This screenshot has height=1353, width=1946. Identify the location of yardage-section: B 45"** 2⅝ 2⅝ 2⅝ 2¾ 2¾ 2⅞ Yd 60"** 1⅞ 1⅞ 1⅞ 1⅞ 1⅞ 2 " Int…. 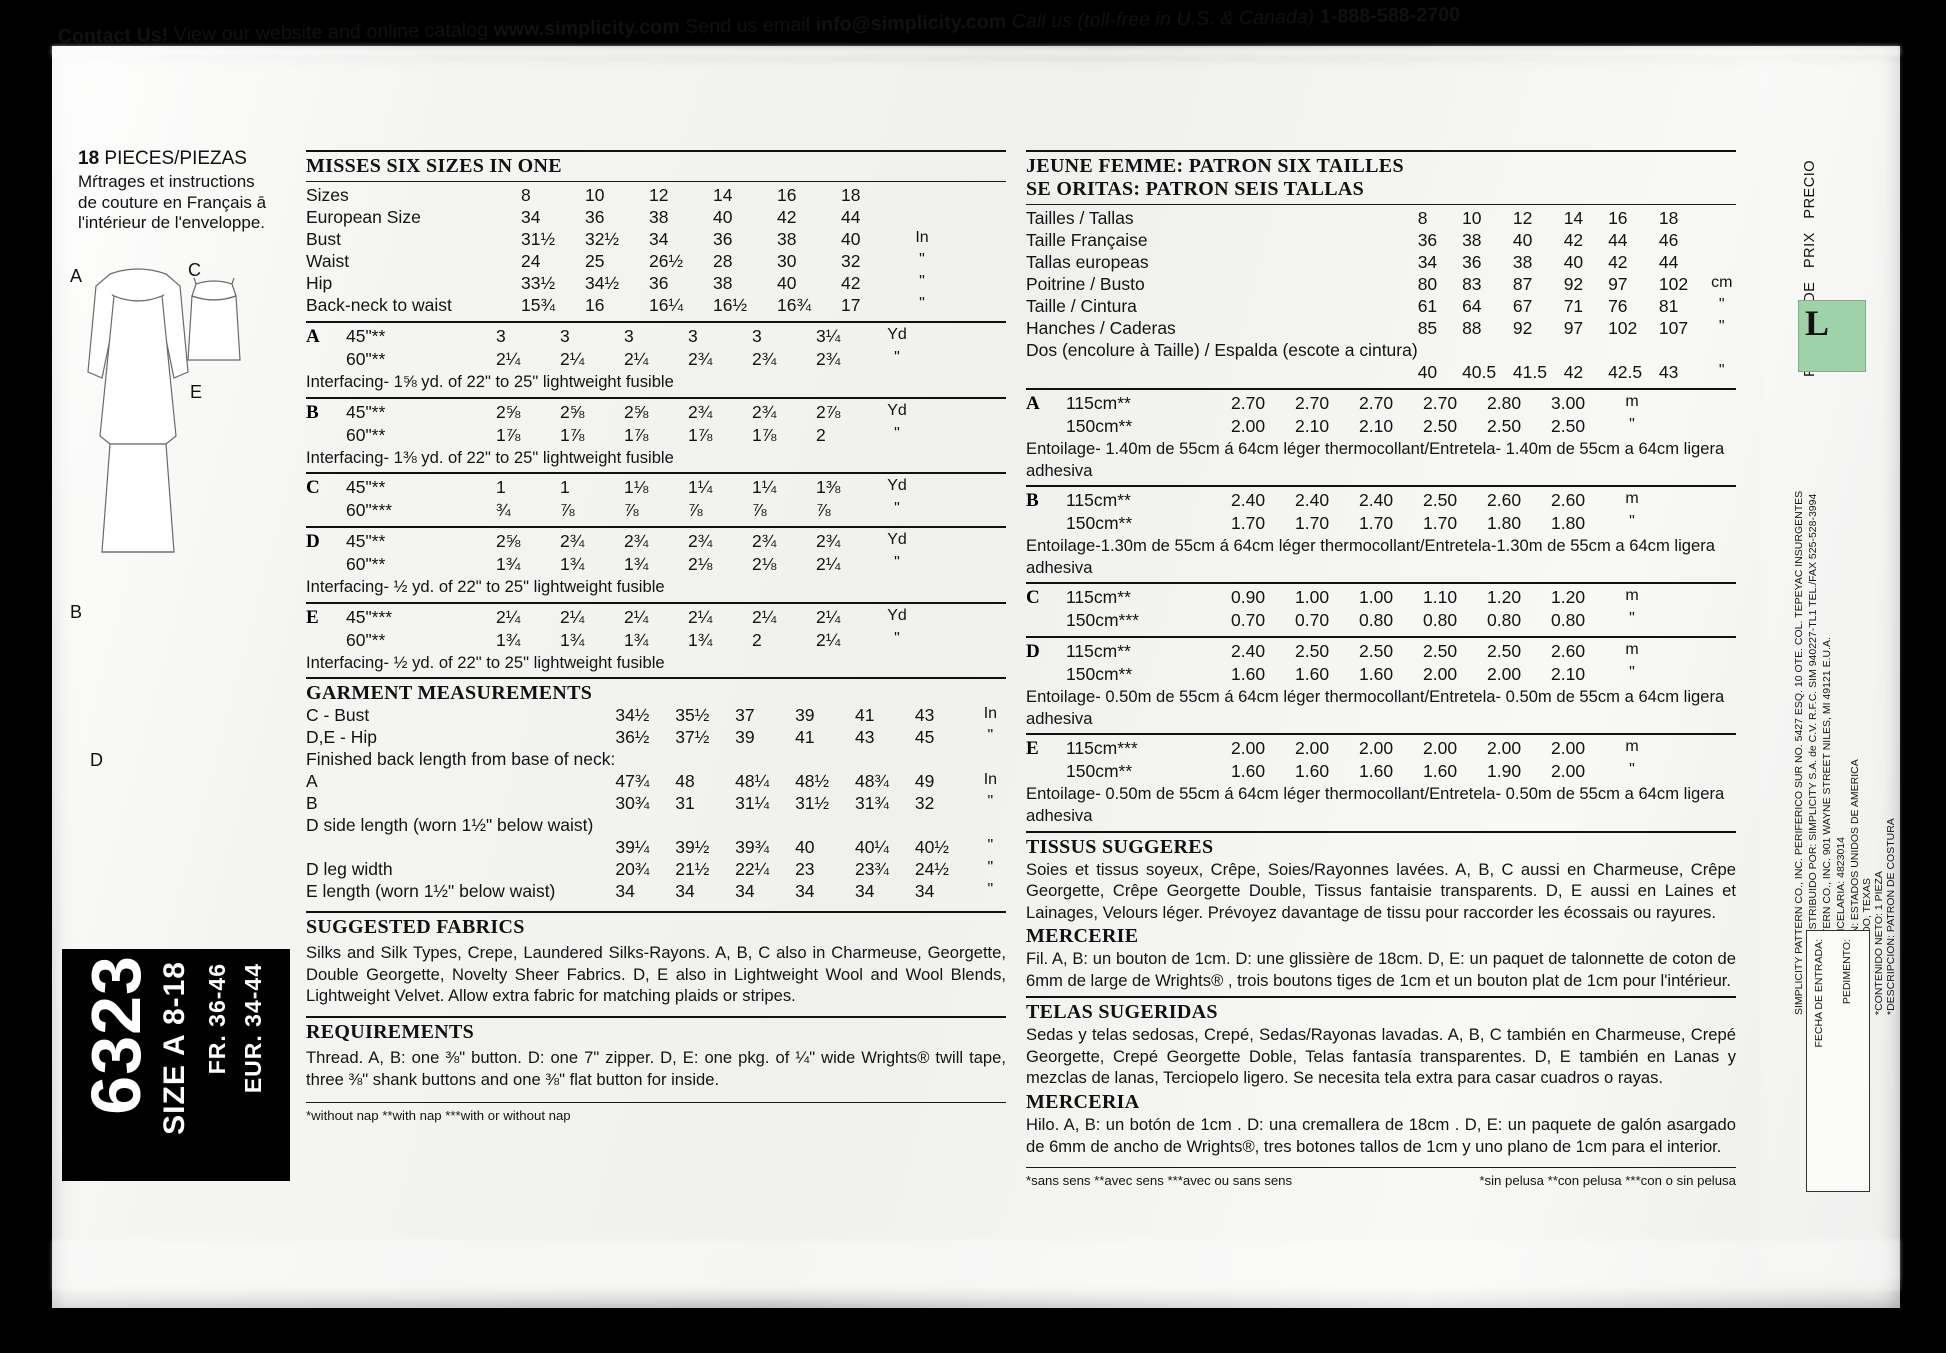
(656, 432).